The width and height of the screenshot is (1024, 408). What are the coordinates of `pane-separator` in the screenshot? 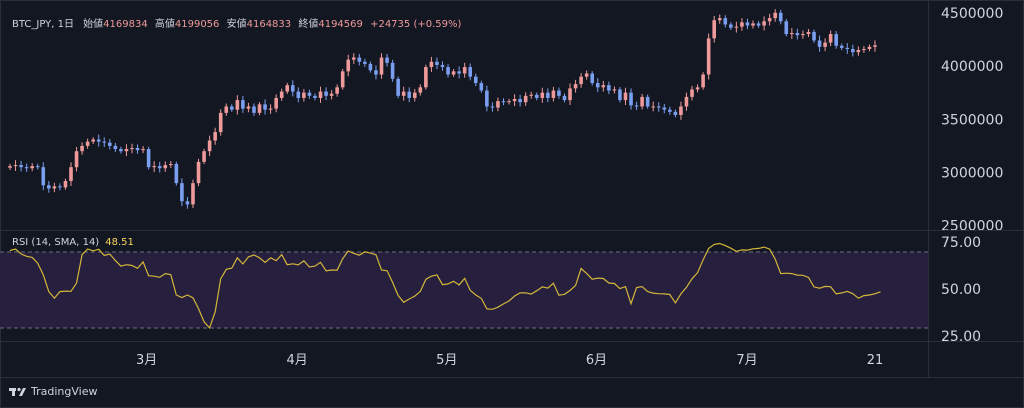 It's located at (512, 230).